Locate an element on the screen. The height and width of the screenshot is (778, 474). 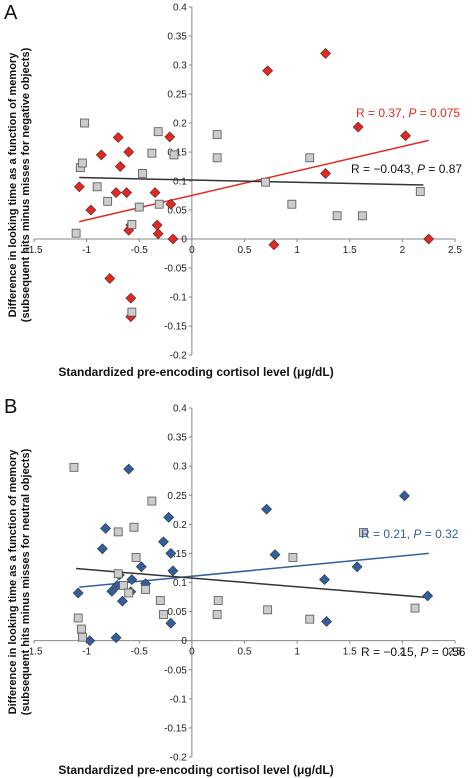
panel-b-y-tick-label: 0.05 is located at coordinates (177, 612).